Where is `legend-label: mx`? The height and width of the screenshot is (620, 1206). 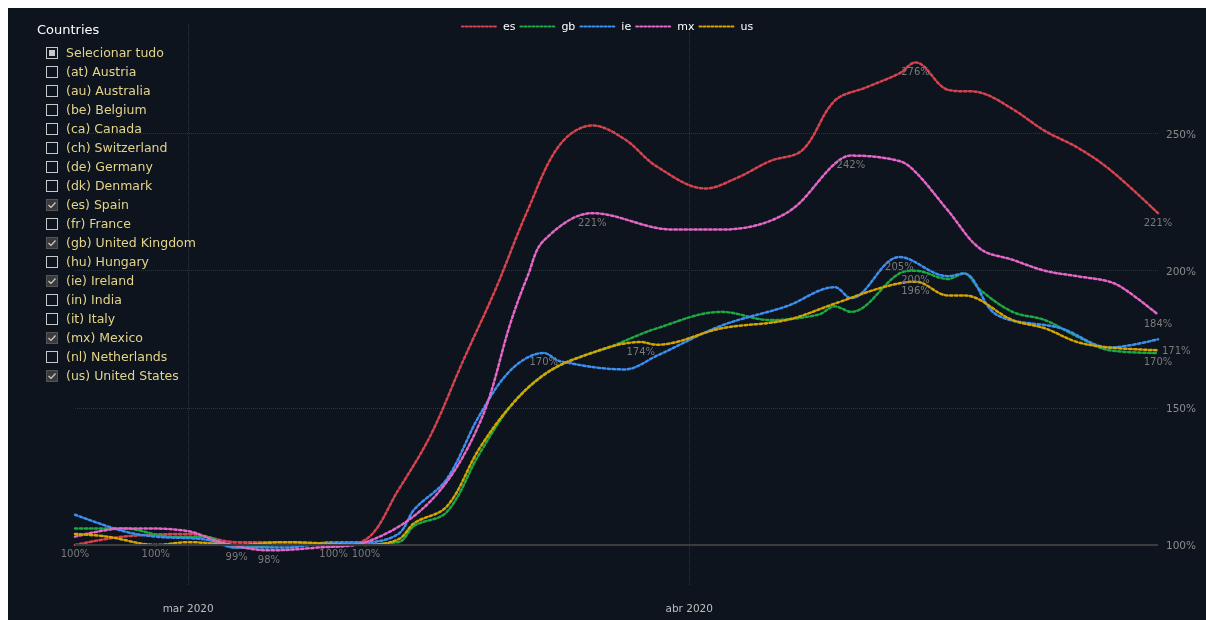
legend-label: mx is located at coordinates (686, 26).